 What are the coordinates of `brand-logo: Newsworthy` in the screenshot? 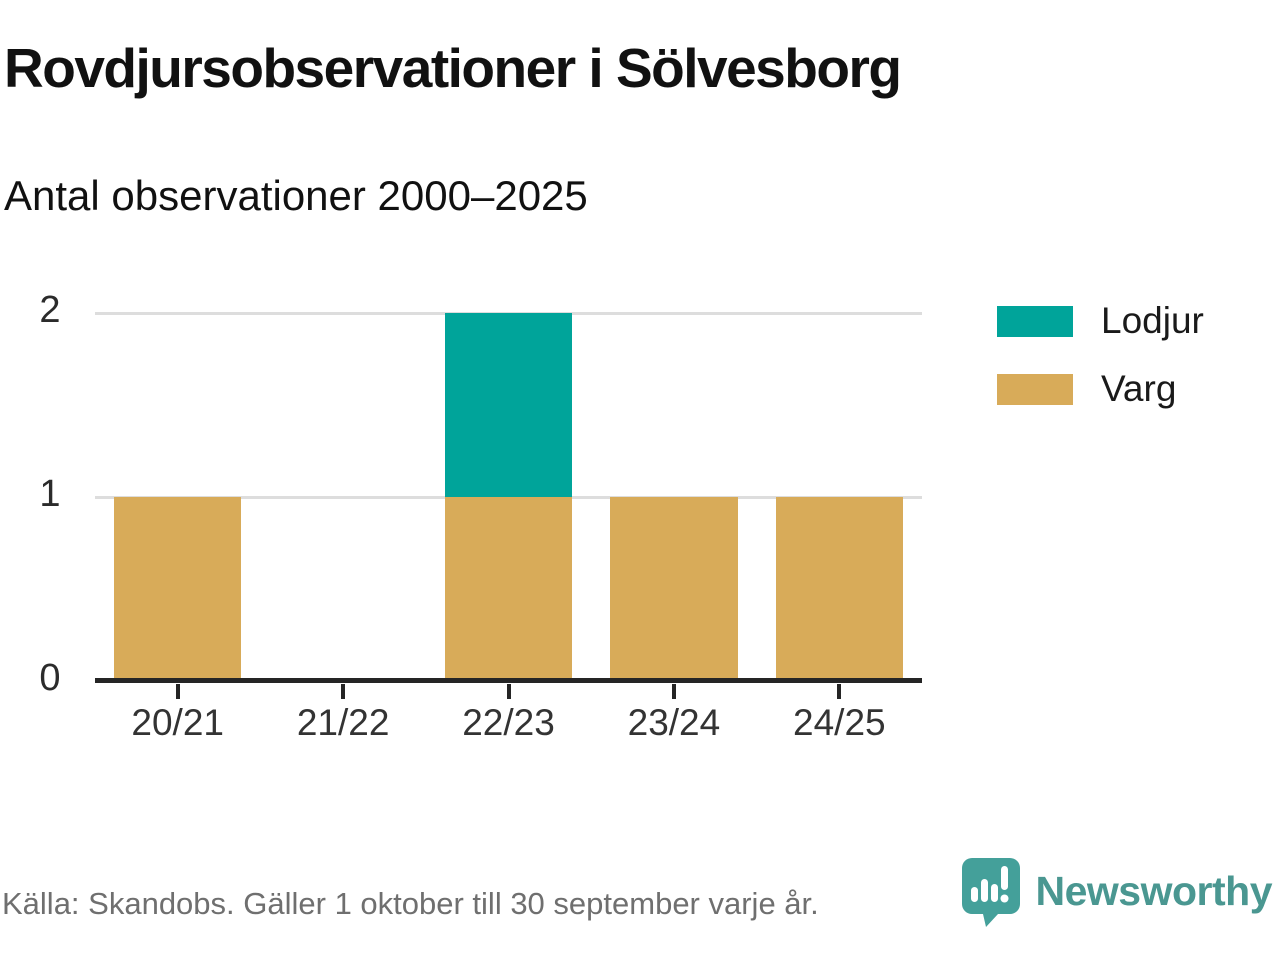 It's located at (1115, 892).